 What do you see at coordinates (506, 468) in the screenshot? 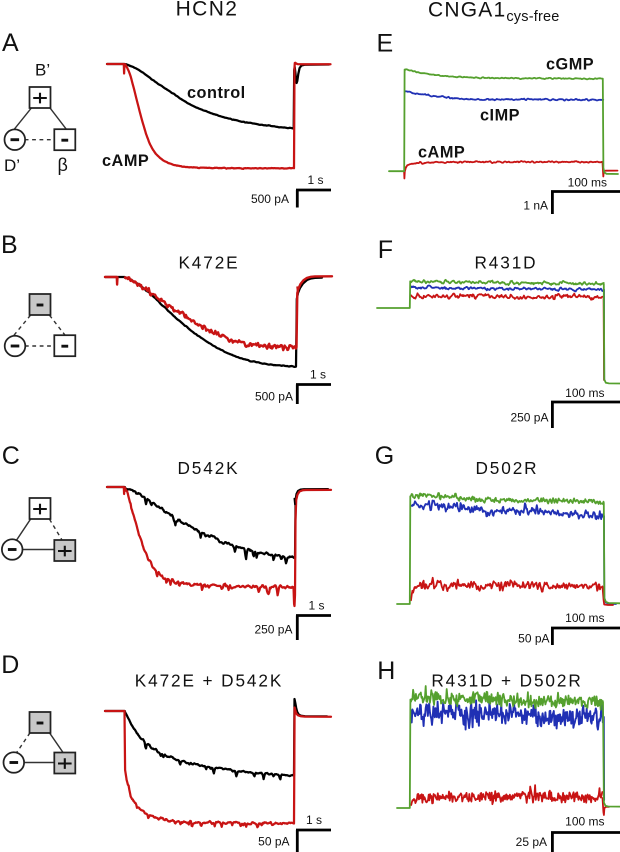
I see `svg-text: D502R` at bounding box center [506, 468].